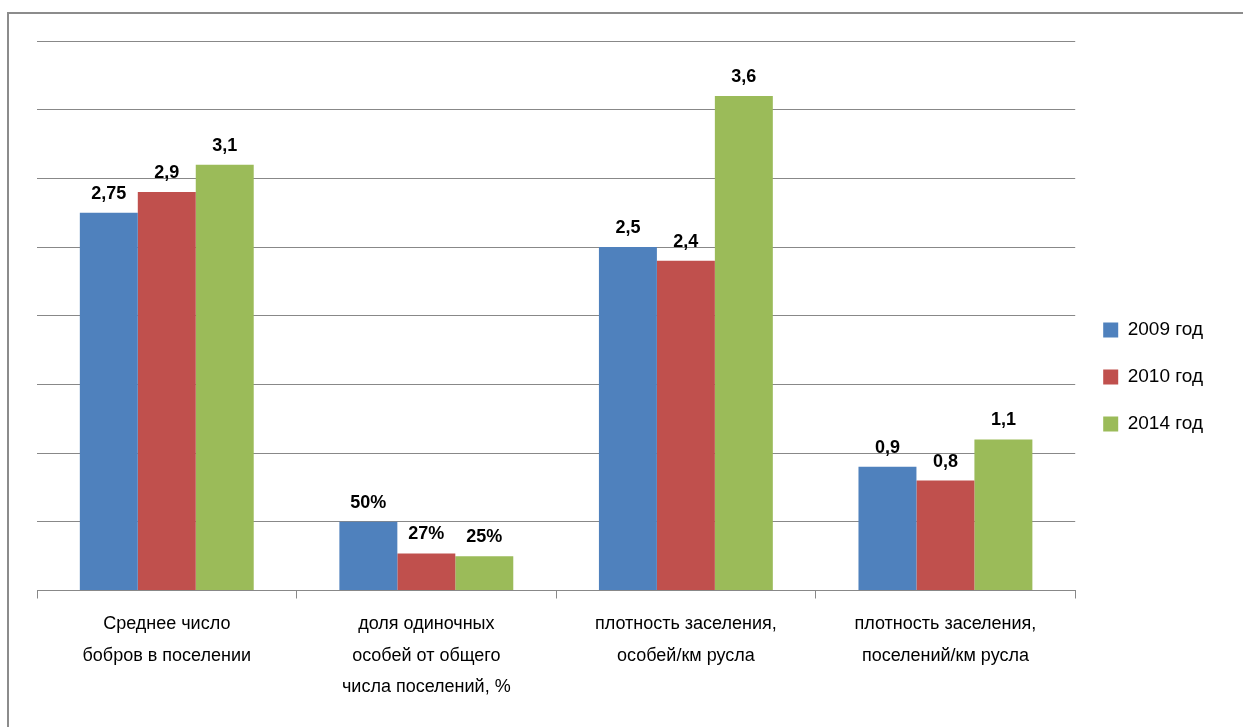  What do you see at coordinates (744, 75) in the screenshot?
I see `data-label: 3,6` at bounding box center [744, 75].